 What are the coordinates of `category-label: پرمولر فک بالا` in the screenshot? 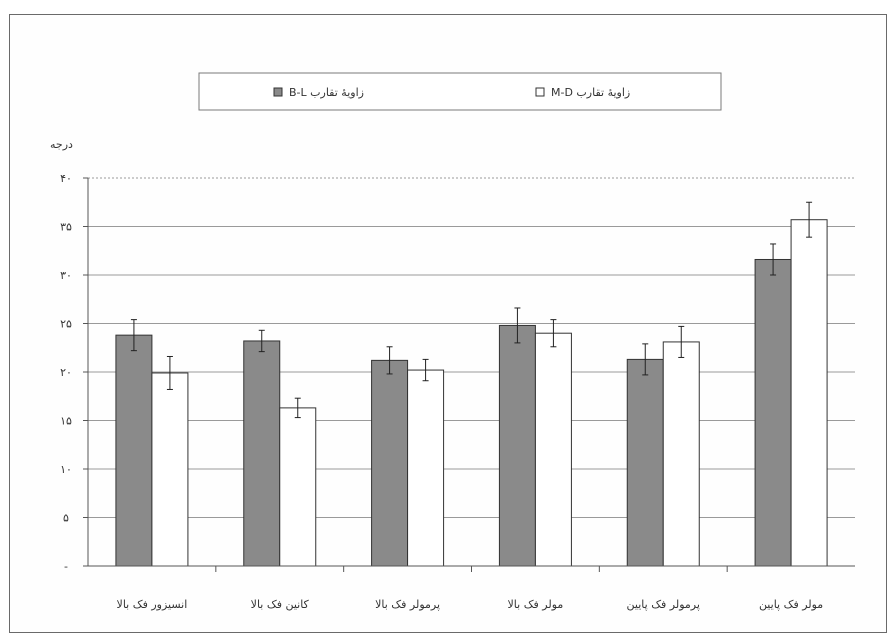 It's located at (407, 604).